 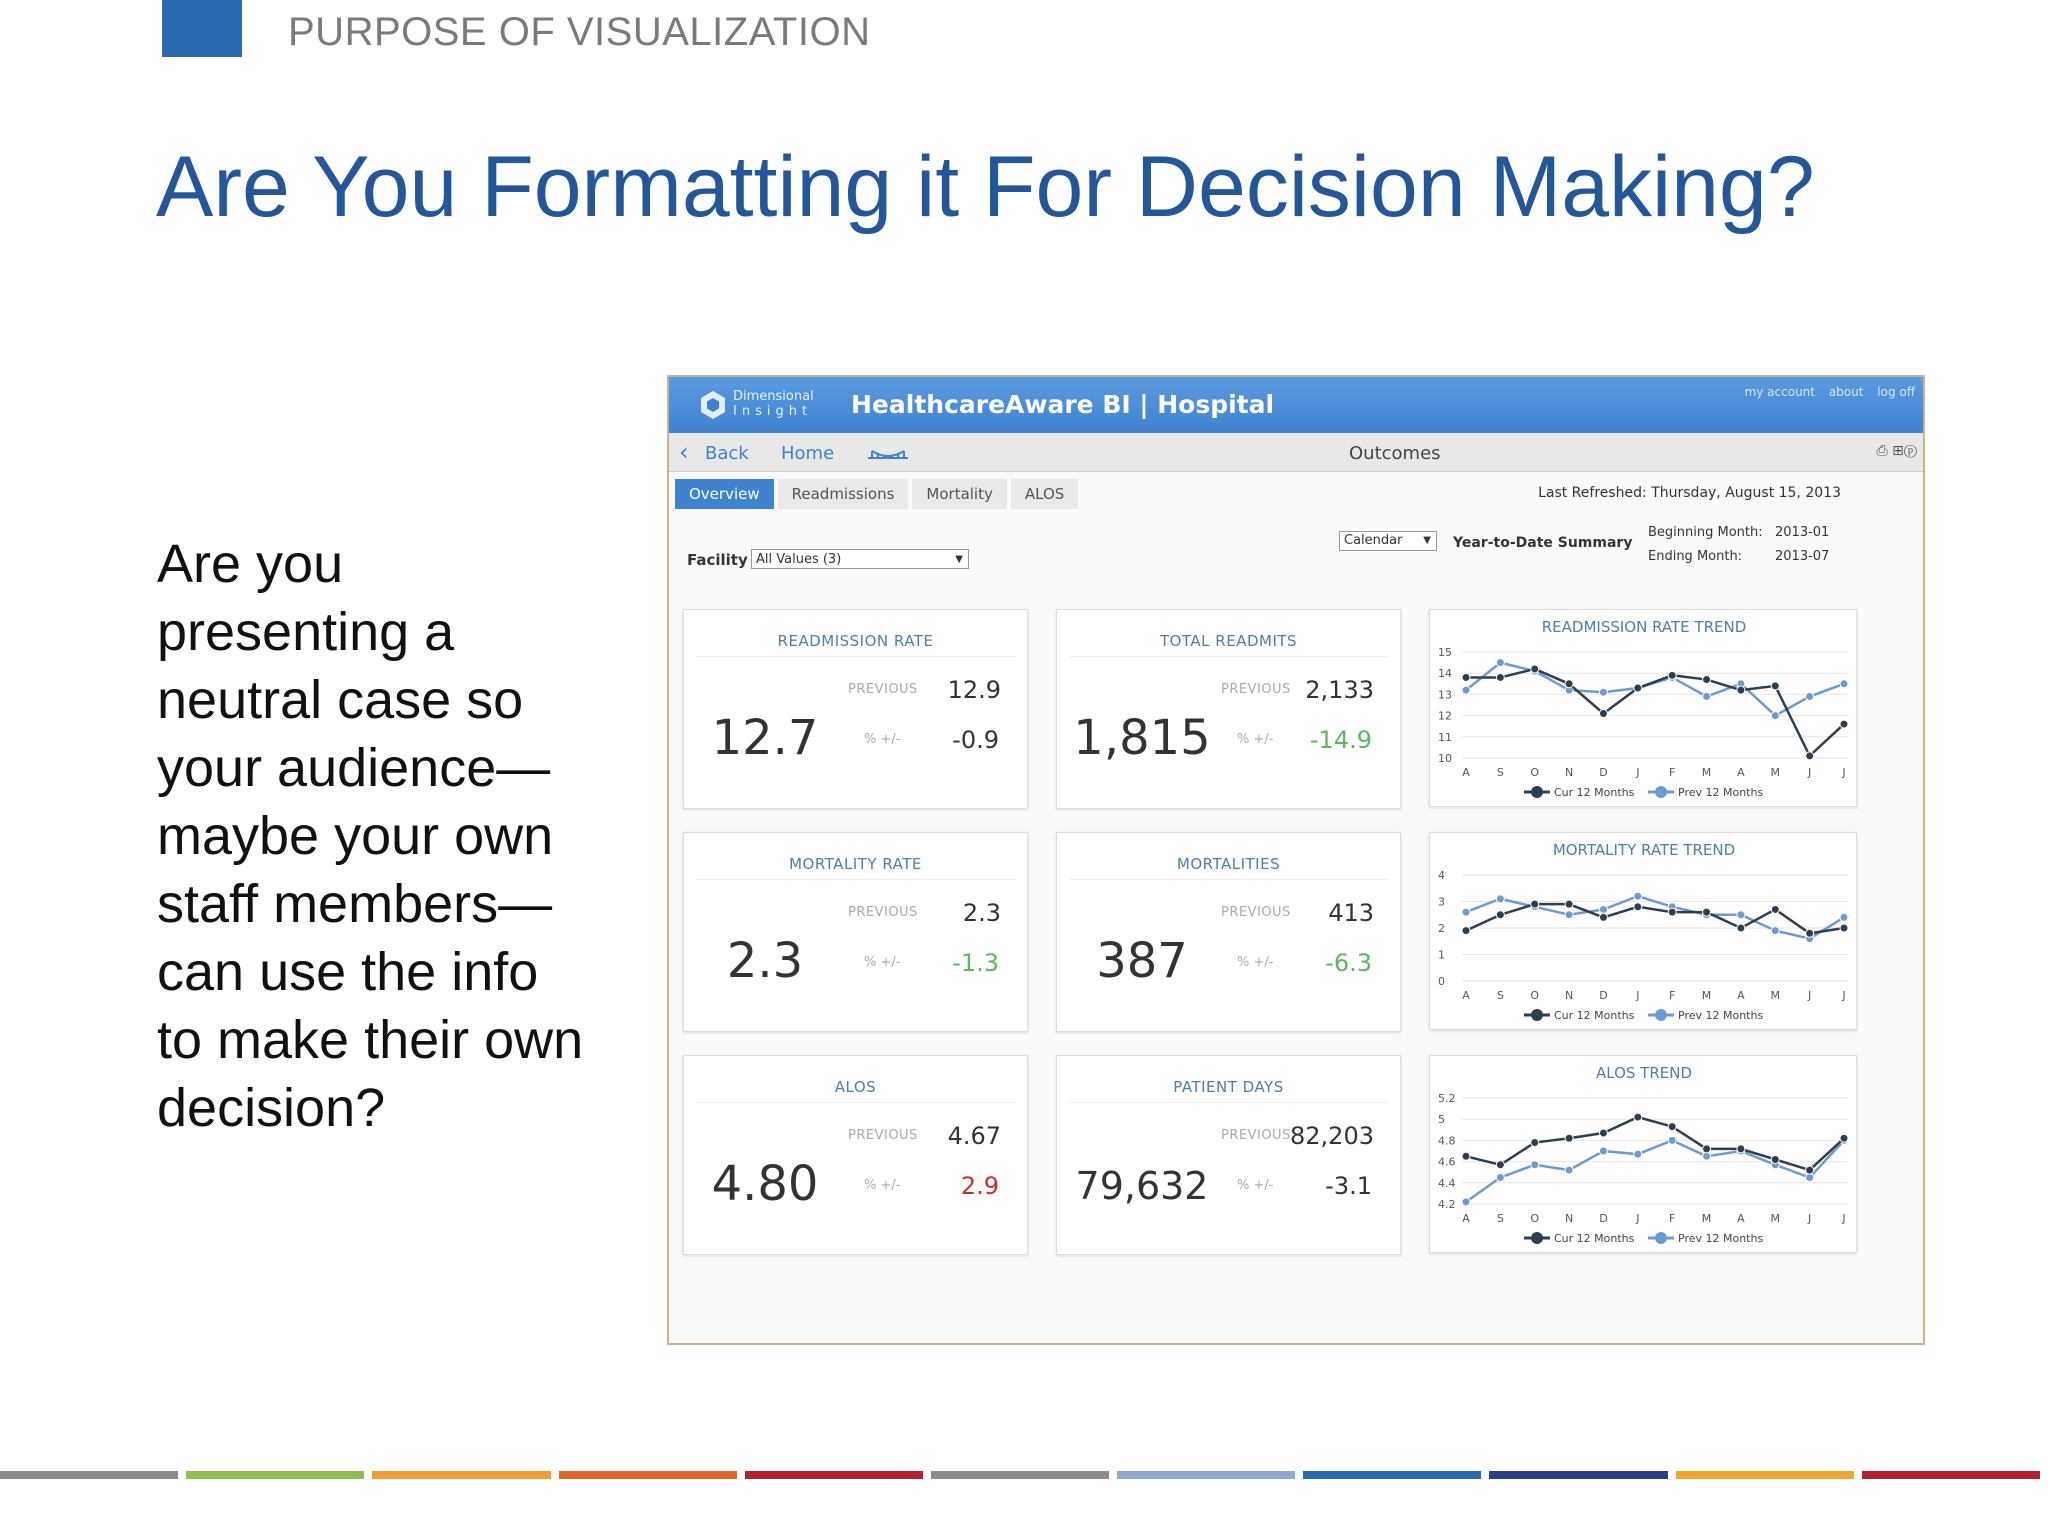 What do you see at coordinates (1044, 494) in the screenshot?
I see `tab-alos: ALOS` at bounding box center [1044, 494].